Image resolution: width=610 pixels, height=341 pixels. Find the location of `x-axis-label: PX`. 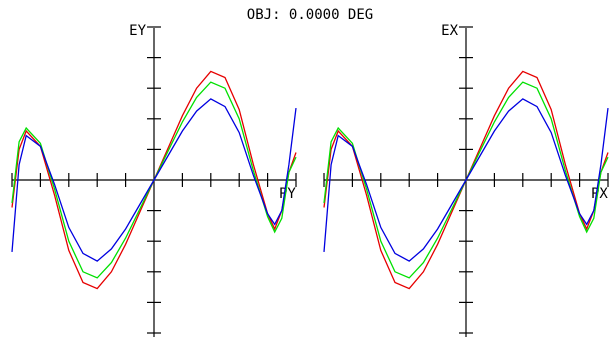

x-axis-label: PX is located at coordinates (599, 194).